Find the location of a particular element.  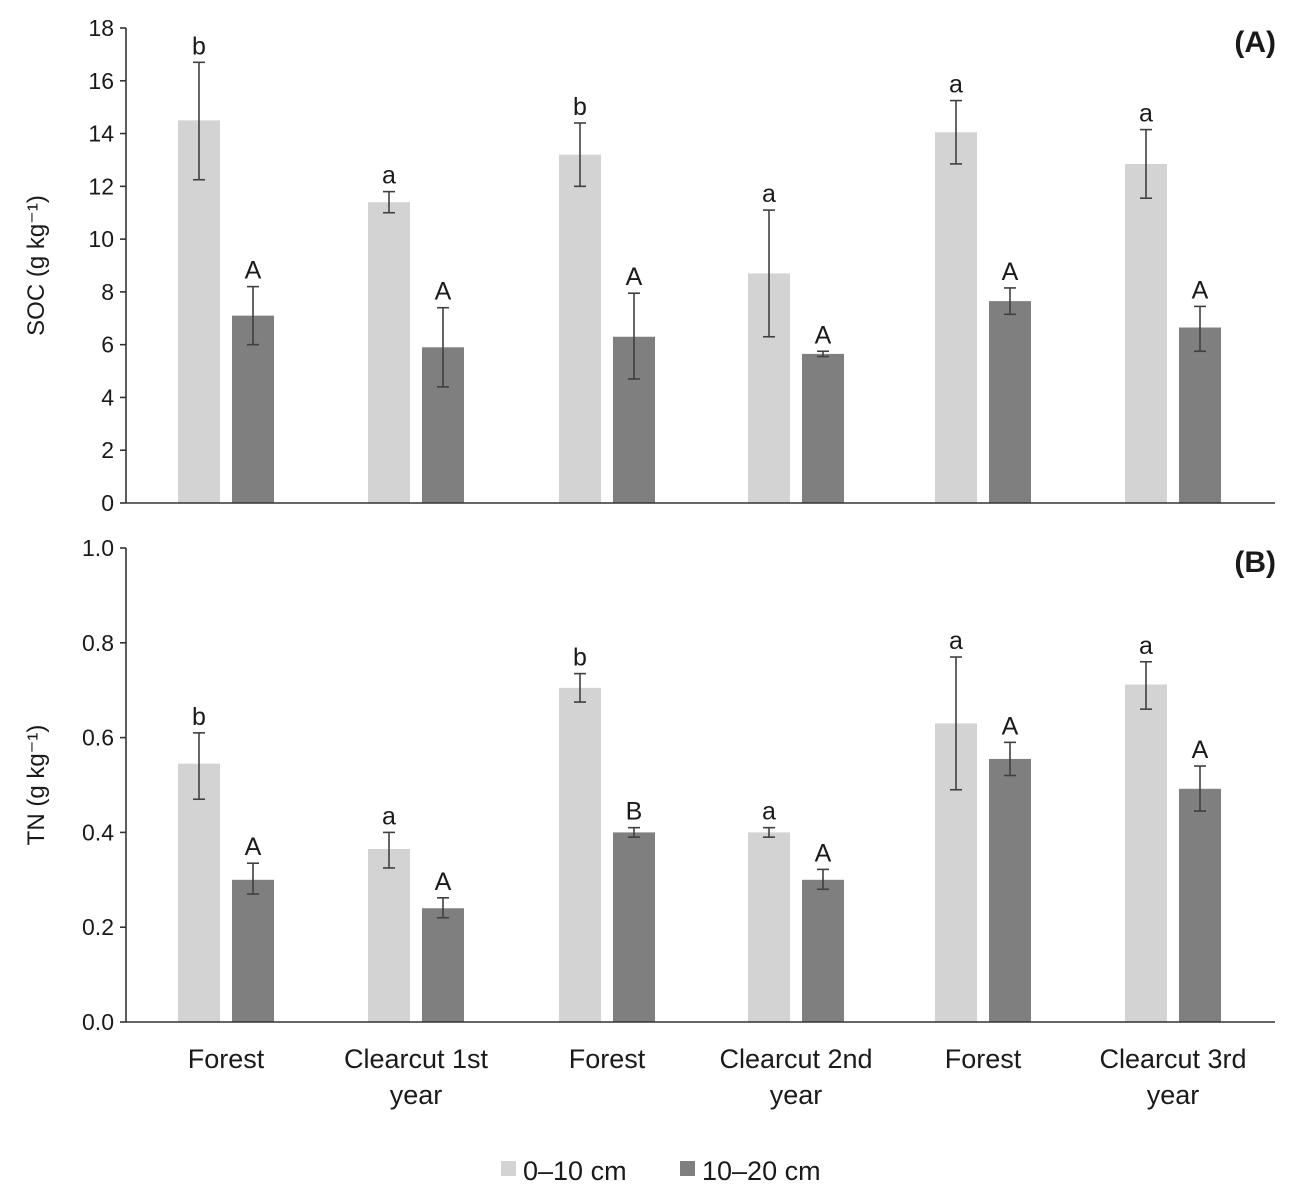

category-label: Clearcut 2nd is located at coordinates (795, 1059).